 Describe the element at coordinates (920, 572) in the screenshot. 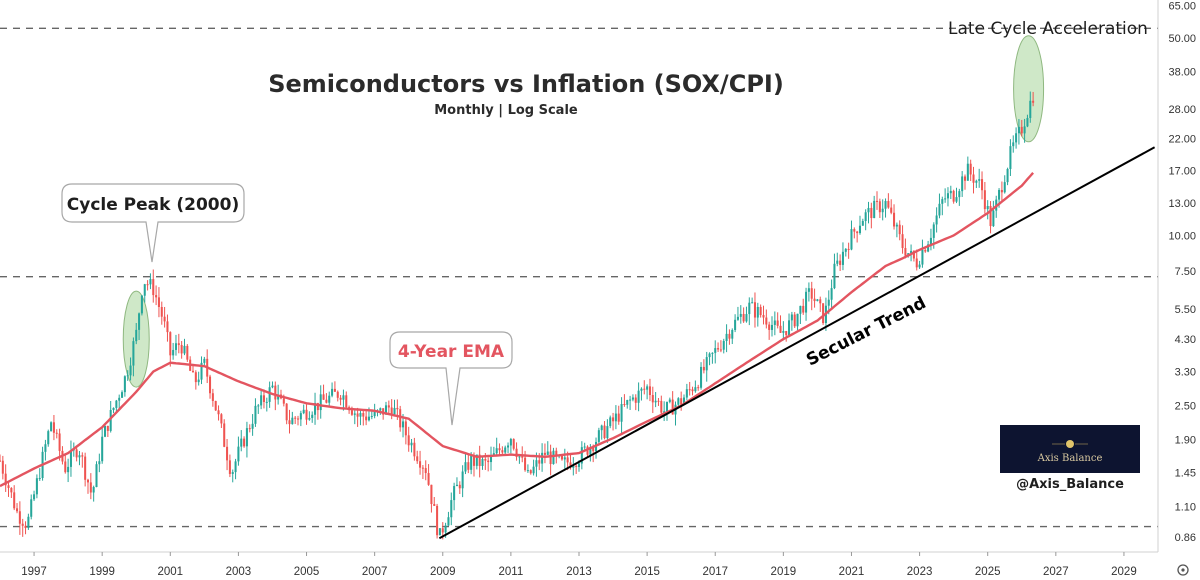

I see `x-tick-label: 2023` at that location.